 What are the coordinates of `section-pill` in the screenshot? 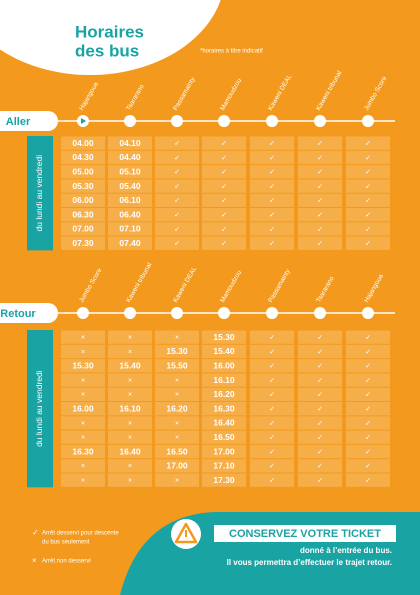 It's located at (29, 121).